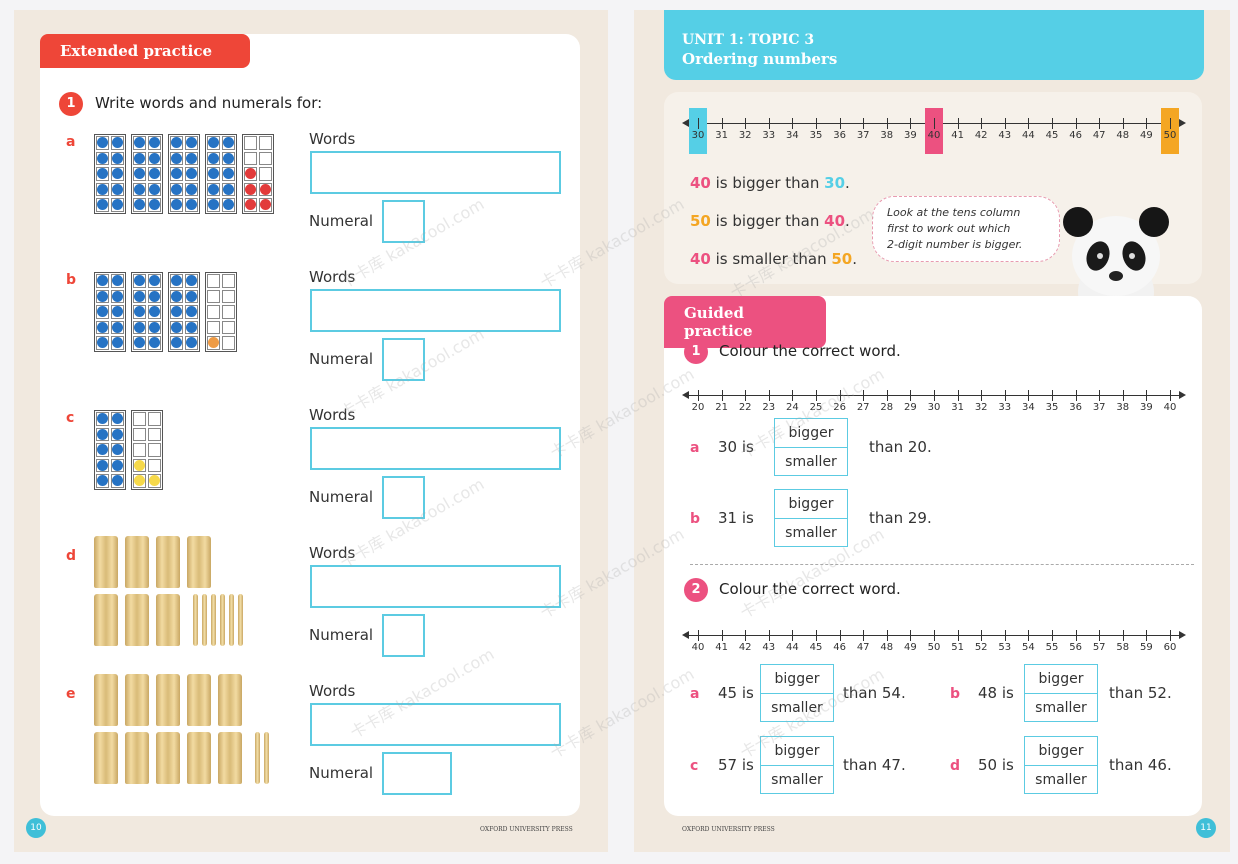  What do you see at coordinates (745, 135) in the screenshot?
I see `tick-label: 32` at bounding box center [745, 135].